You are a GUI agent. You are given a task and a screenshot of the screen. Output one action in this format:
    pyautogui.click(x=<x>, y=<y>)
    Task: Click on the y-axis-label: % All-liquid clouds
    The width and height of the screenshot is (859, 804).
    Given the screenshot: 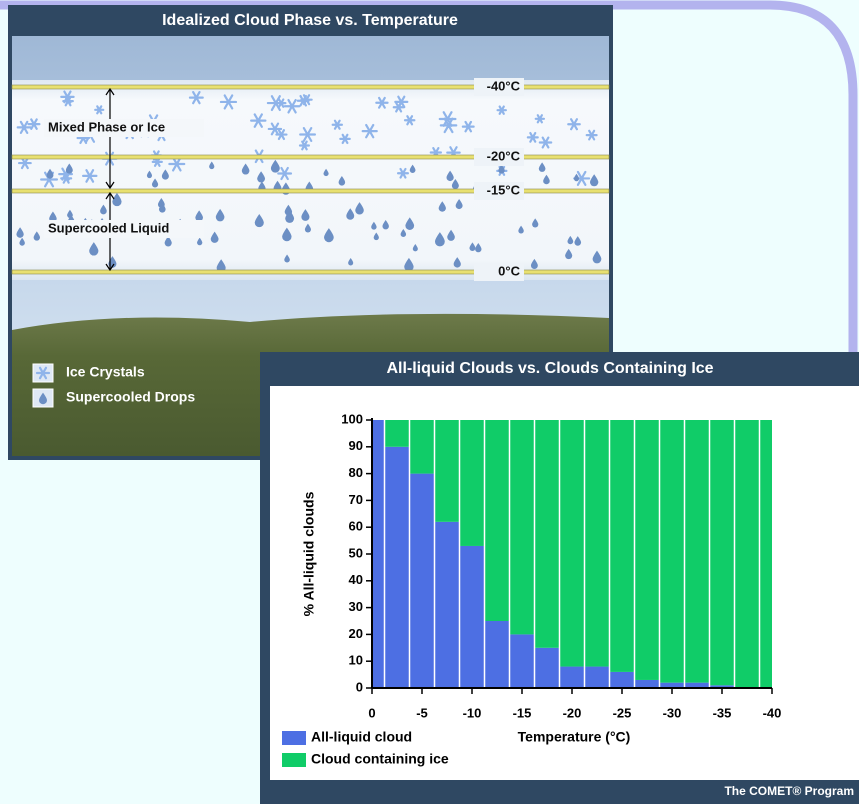 What is the action you would take?
    pyautogui.click(x=309, y=553)
    